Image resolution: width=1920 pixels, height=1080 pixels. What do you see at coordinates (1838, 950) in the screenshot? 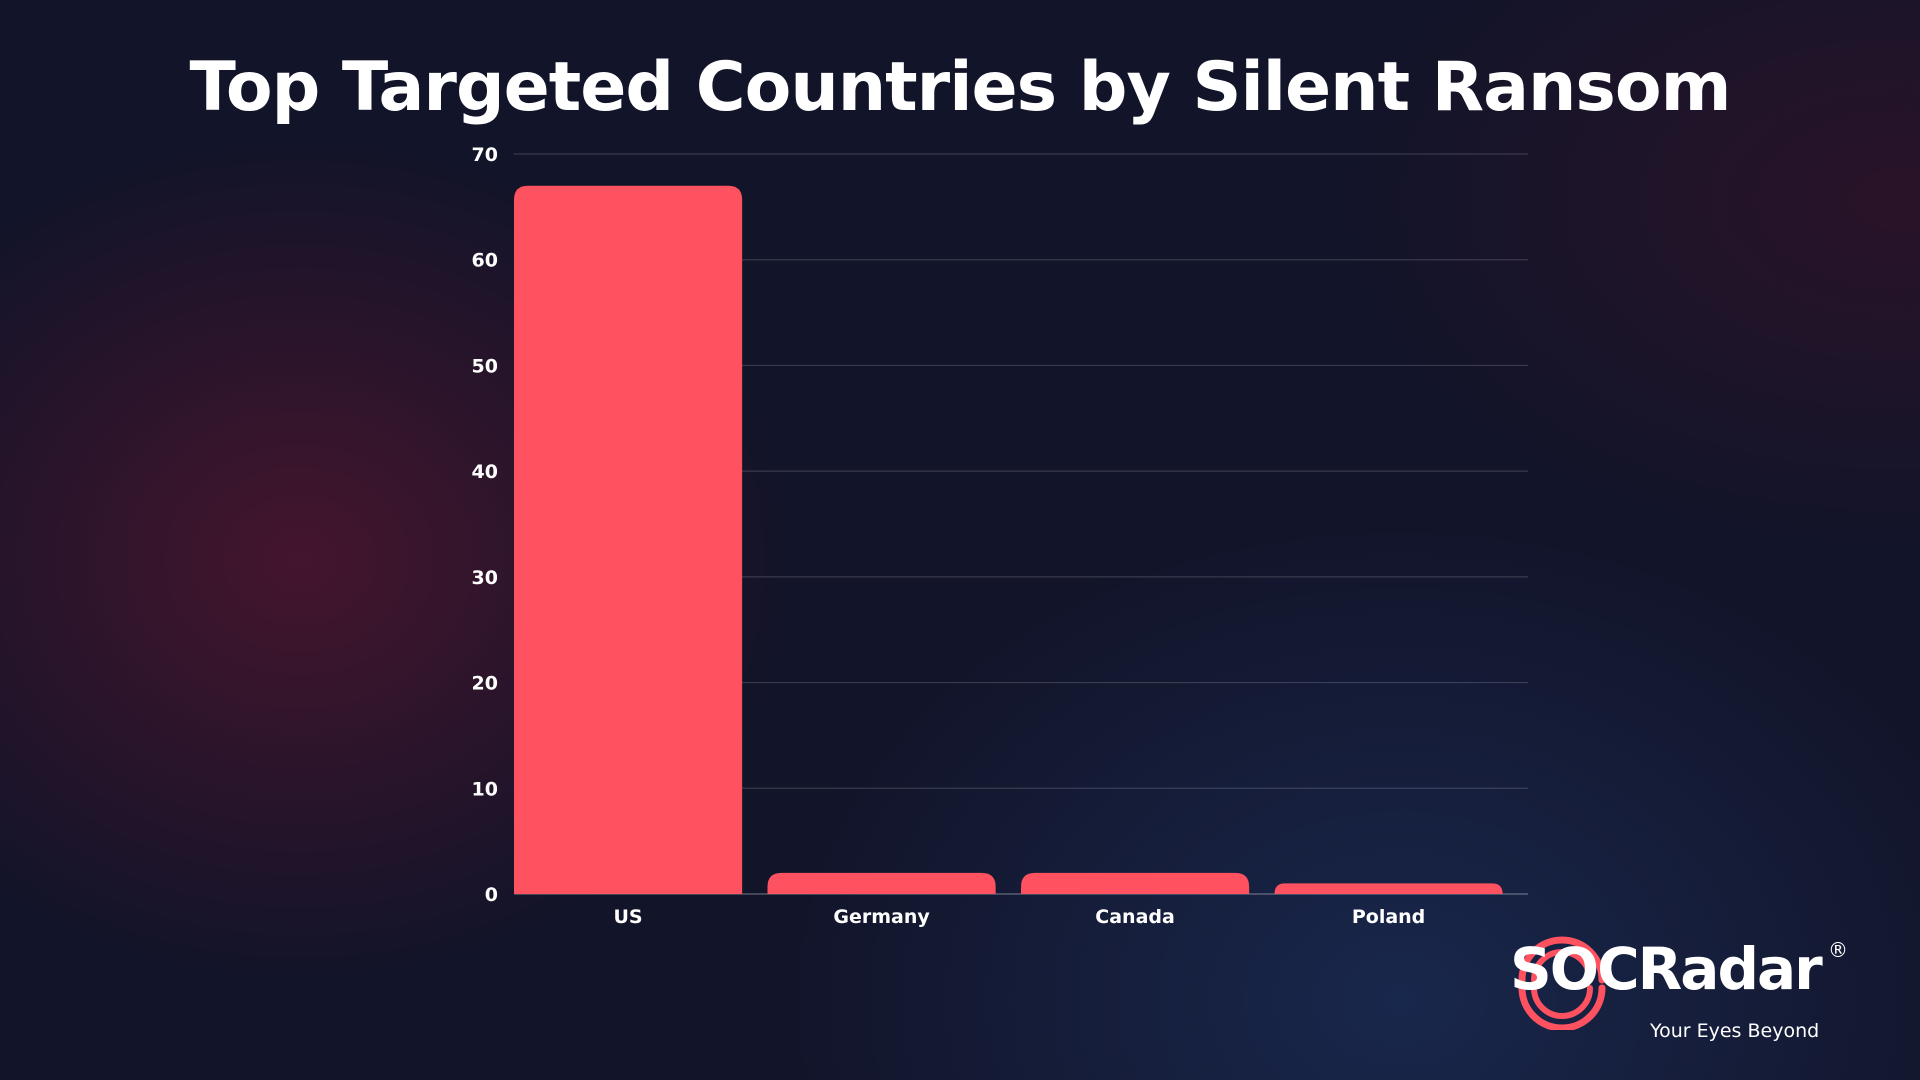
I see `registered-mark: ®` at bounding box center [1838, 950].